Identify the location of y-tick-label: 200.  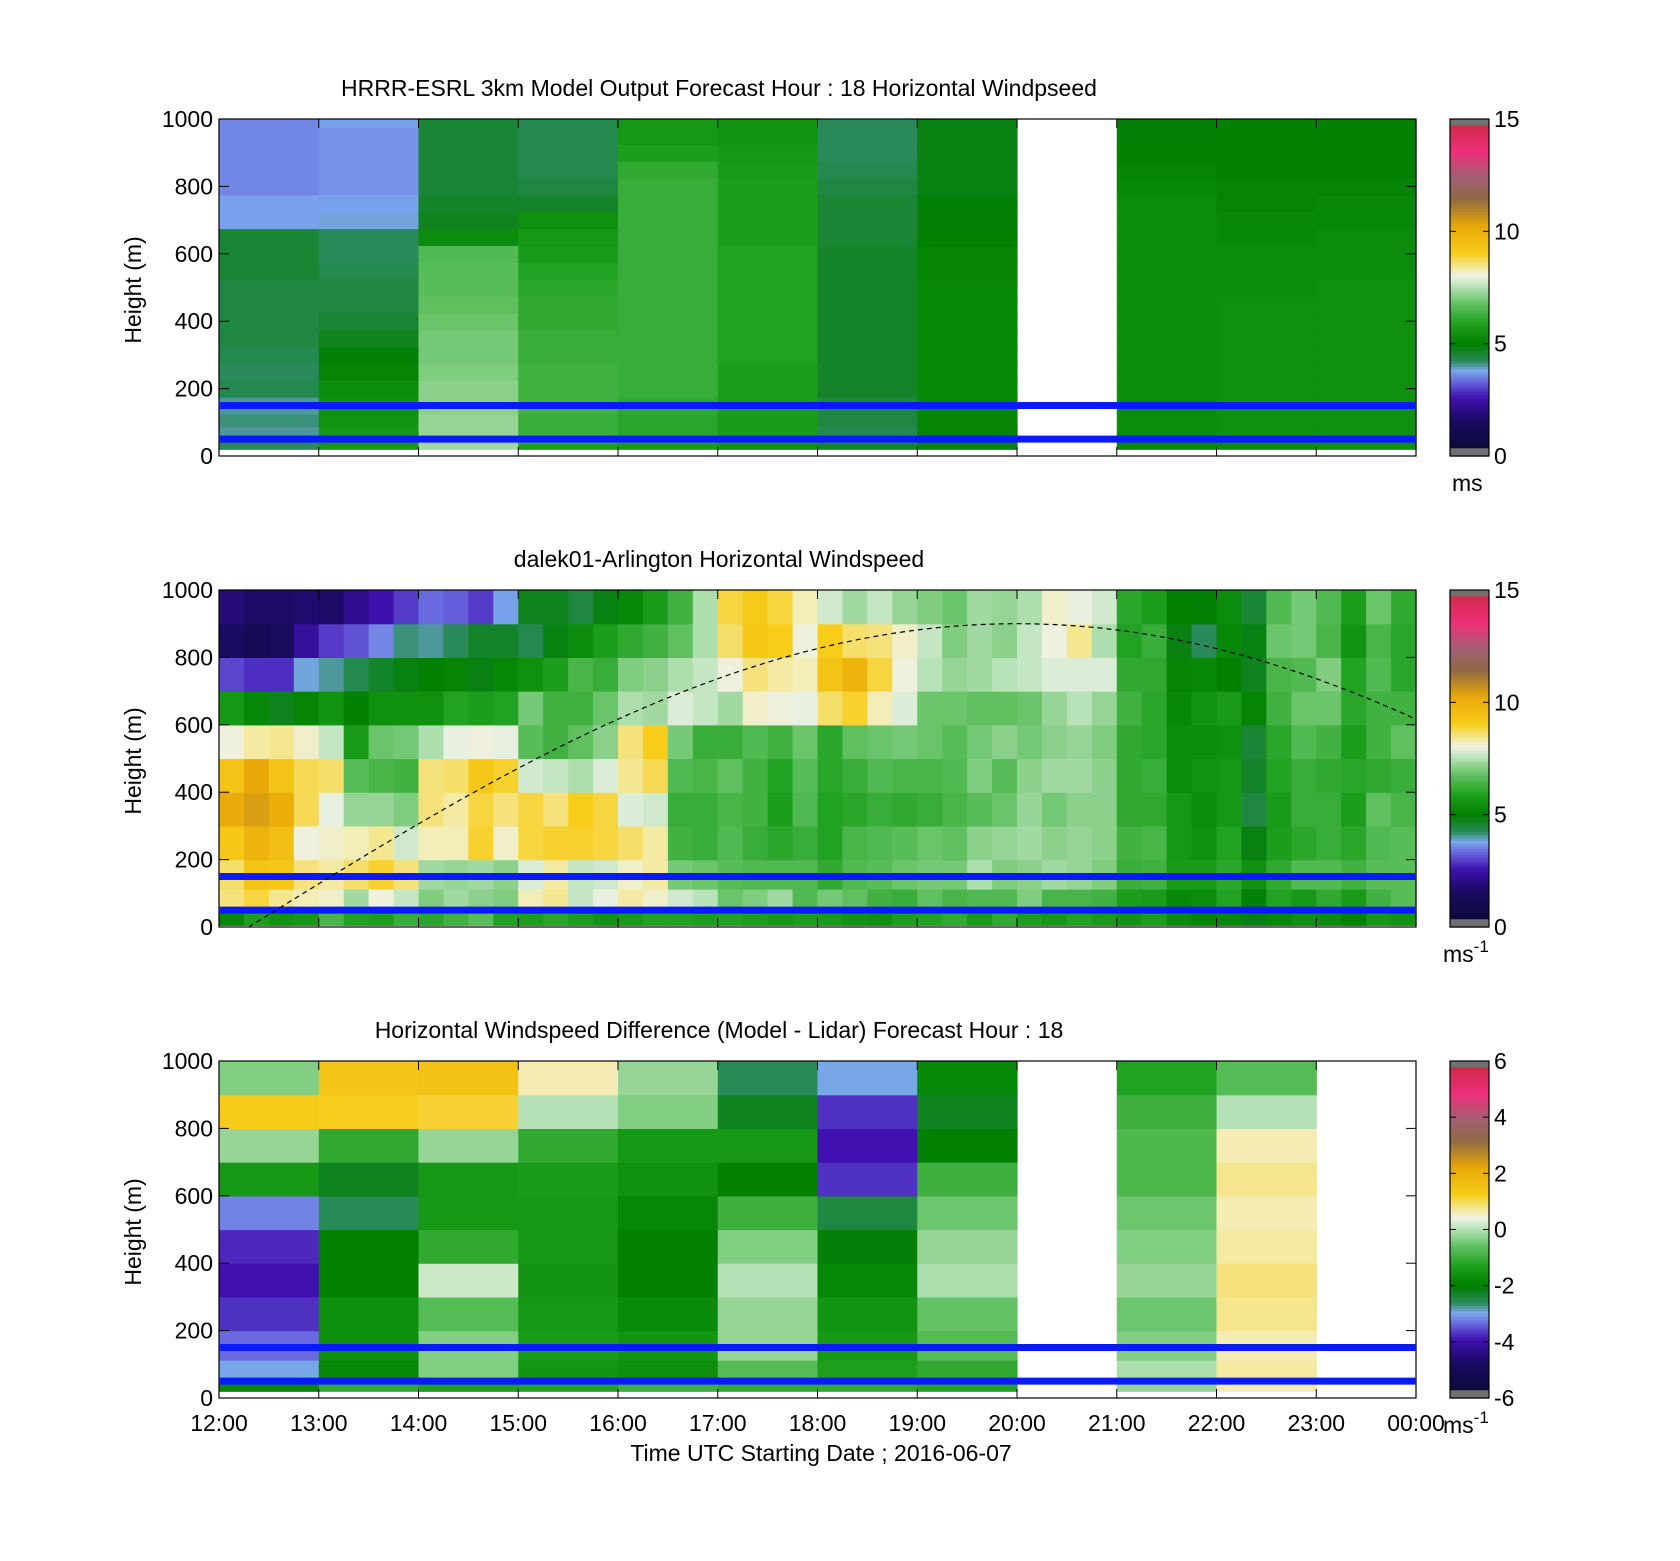
(194, 860).